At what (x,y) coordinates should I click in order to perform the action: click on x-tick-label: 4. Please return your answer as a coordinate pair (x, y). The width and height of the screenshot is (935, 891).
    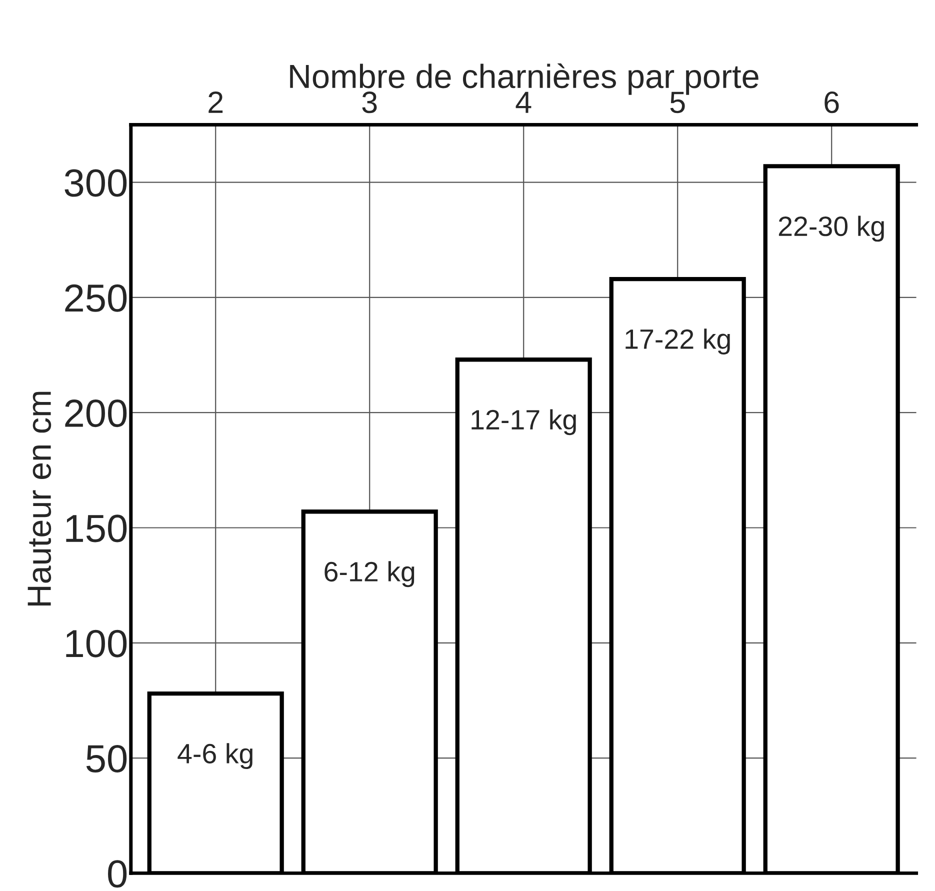
    Looking at the image, I should click on (524, 102).